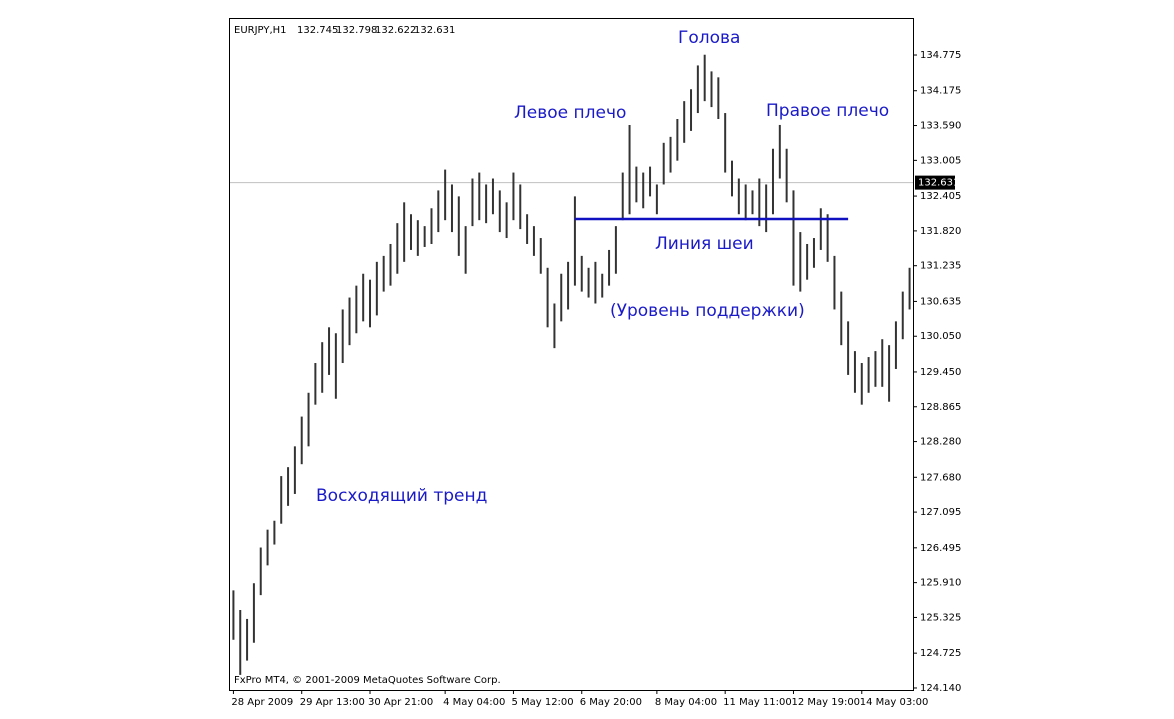 This screenshot has width=1174, height=719. What do you see at coordinates (940, 126) in the screenshot?
I see `y-tick-label: 133.590` at bounding box center [940, 126].